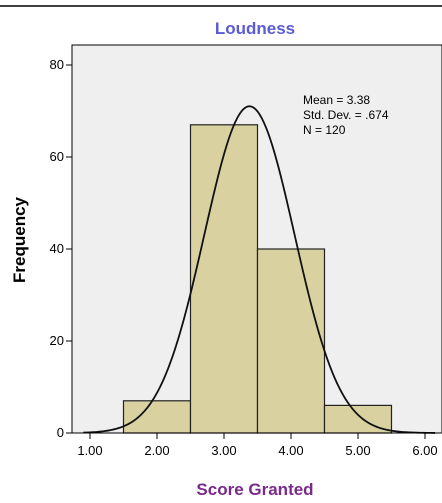 This screenshot has height=503, width=442. I want to click on x-tick-label-5.00: 5.00, so click(357, 450).